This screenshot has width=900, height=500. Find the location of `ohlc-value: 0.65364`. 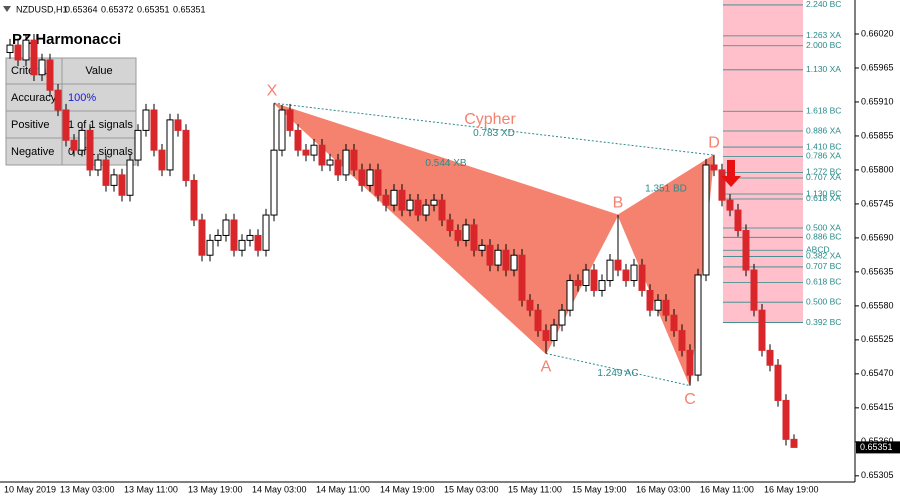

ohlc-value: 0.65364 is located at coordinates (81, 9).